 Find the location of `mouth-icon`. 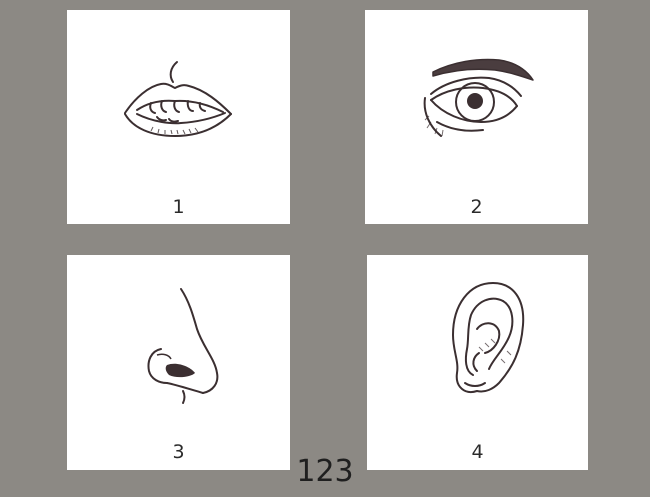

mouth-icon is located at coordinates (178, 99).